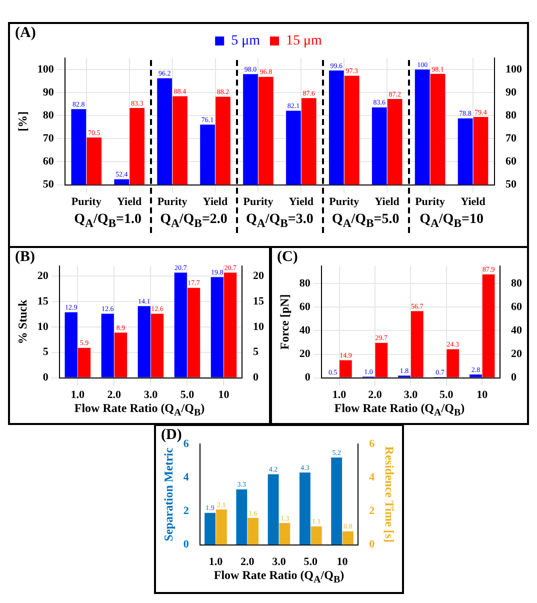 The image size is (537, 603). Describe the element at coordinates (48, 184) in the screenshot. I see `y-tick-label: 50` at that location.